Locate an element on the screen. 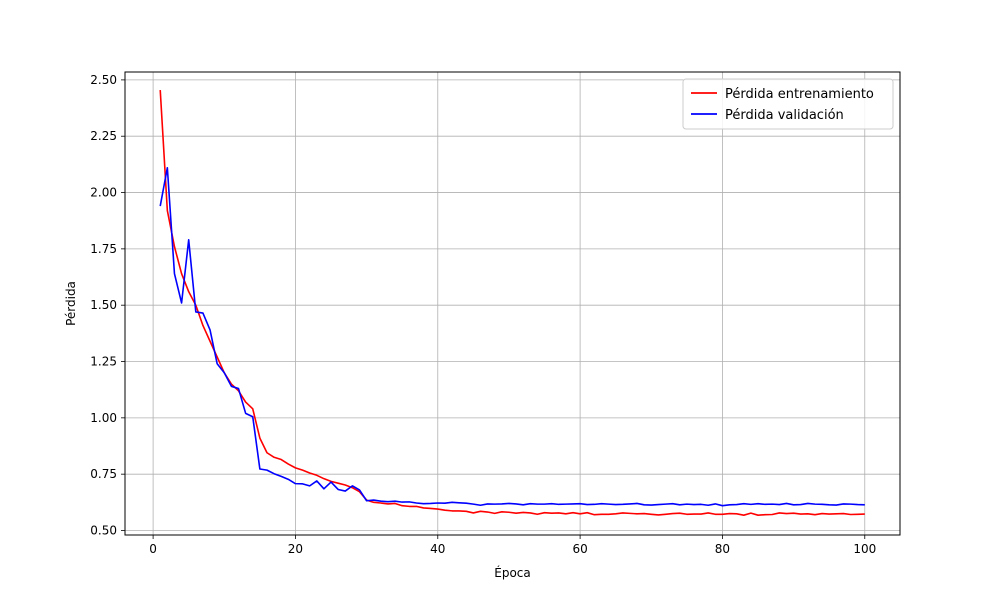  y-axis-label: Pérdida is located at coordinates (71, 303).